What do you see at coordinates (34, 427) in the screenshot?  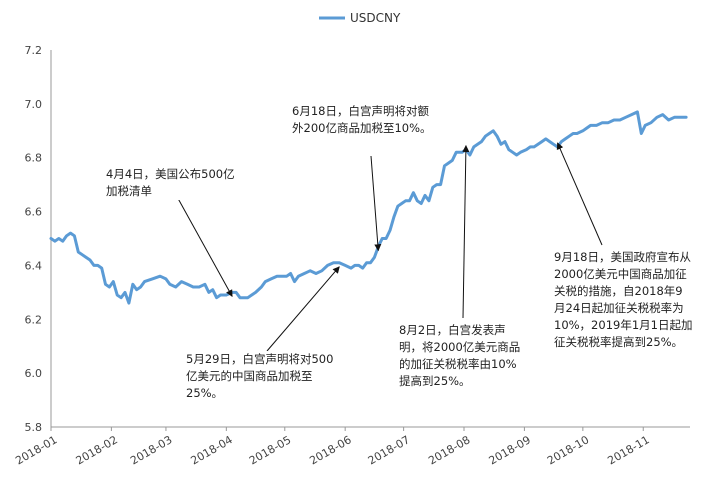 I see `y-tick-label: 5.8` at bounding box center [34, 427].